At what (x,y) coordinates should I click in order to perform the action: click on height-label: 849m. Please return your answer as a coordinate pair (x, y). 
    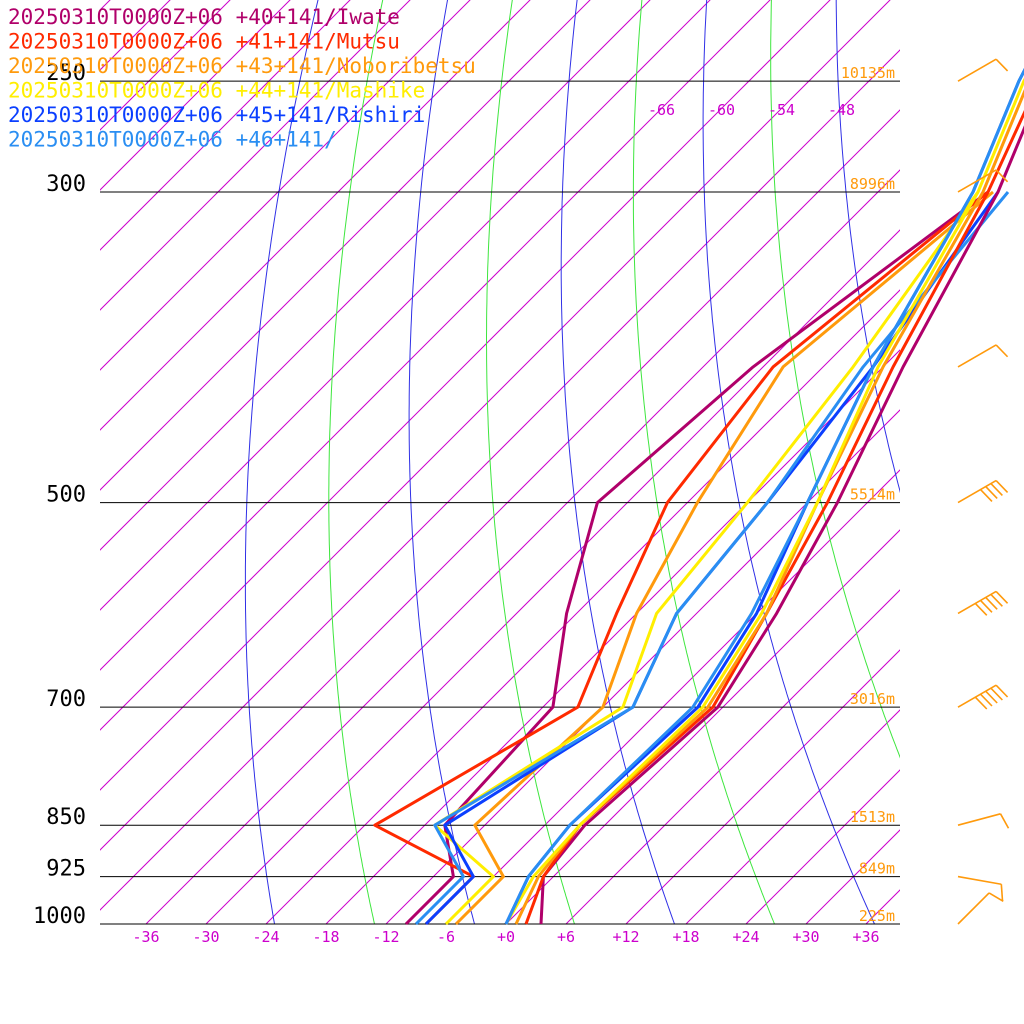
    Looking at the image, I should click on (877, 869).